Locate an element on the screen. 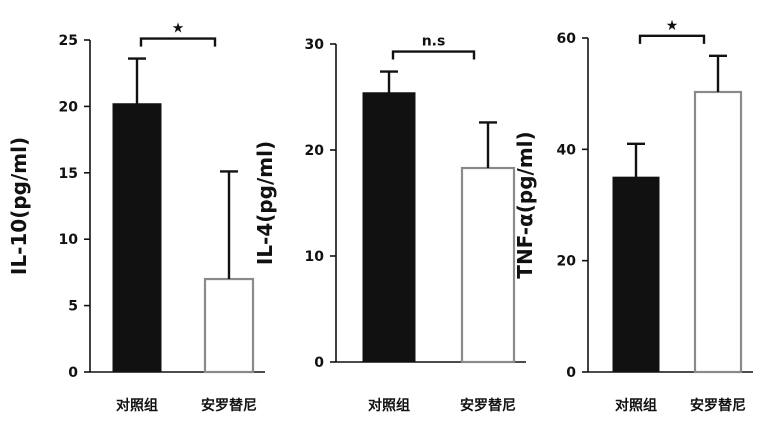  y-axis-label: IL-4(pg/ml) is located at coordinates (265, 203).